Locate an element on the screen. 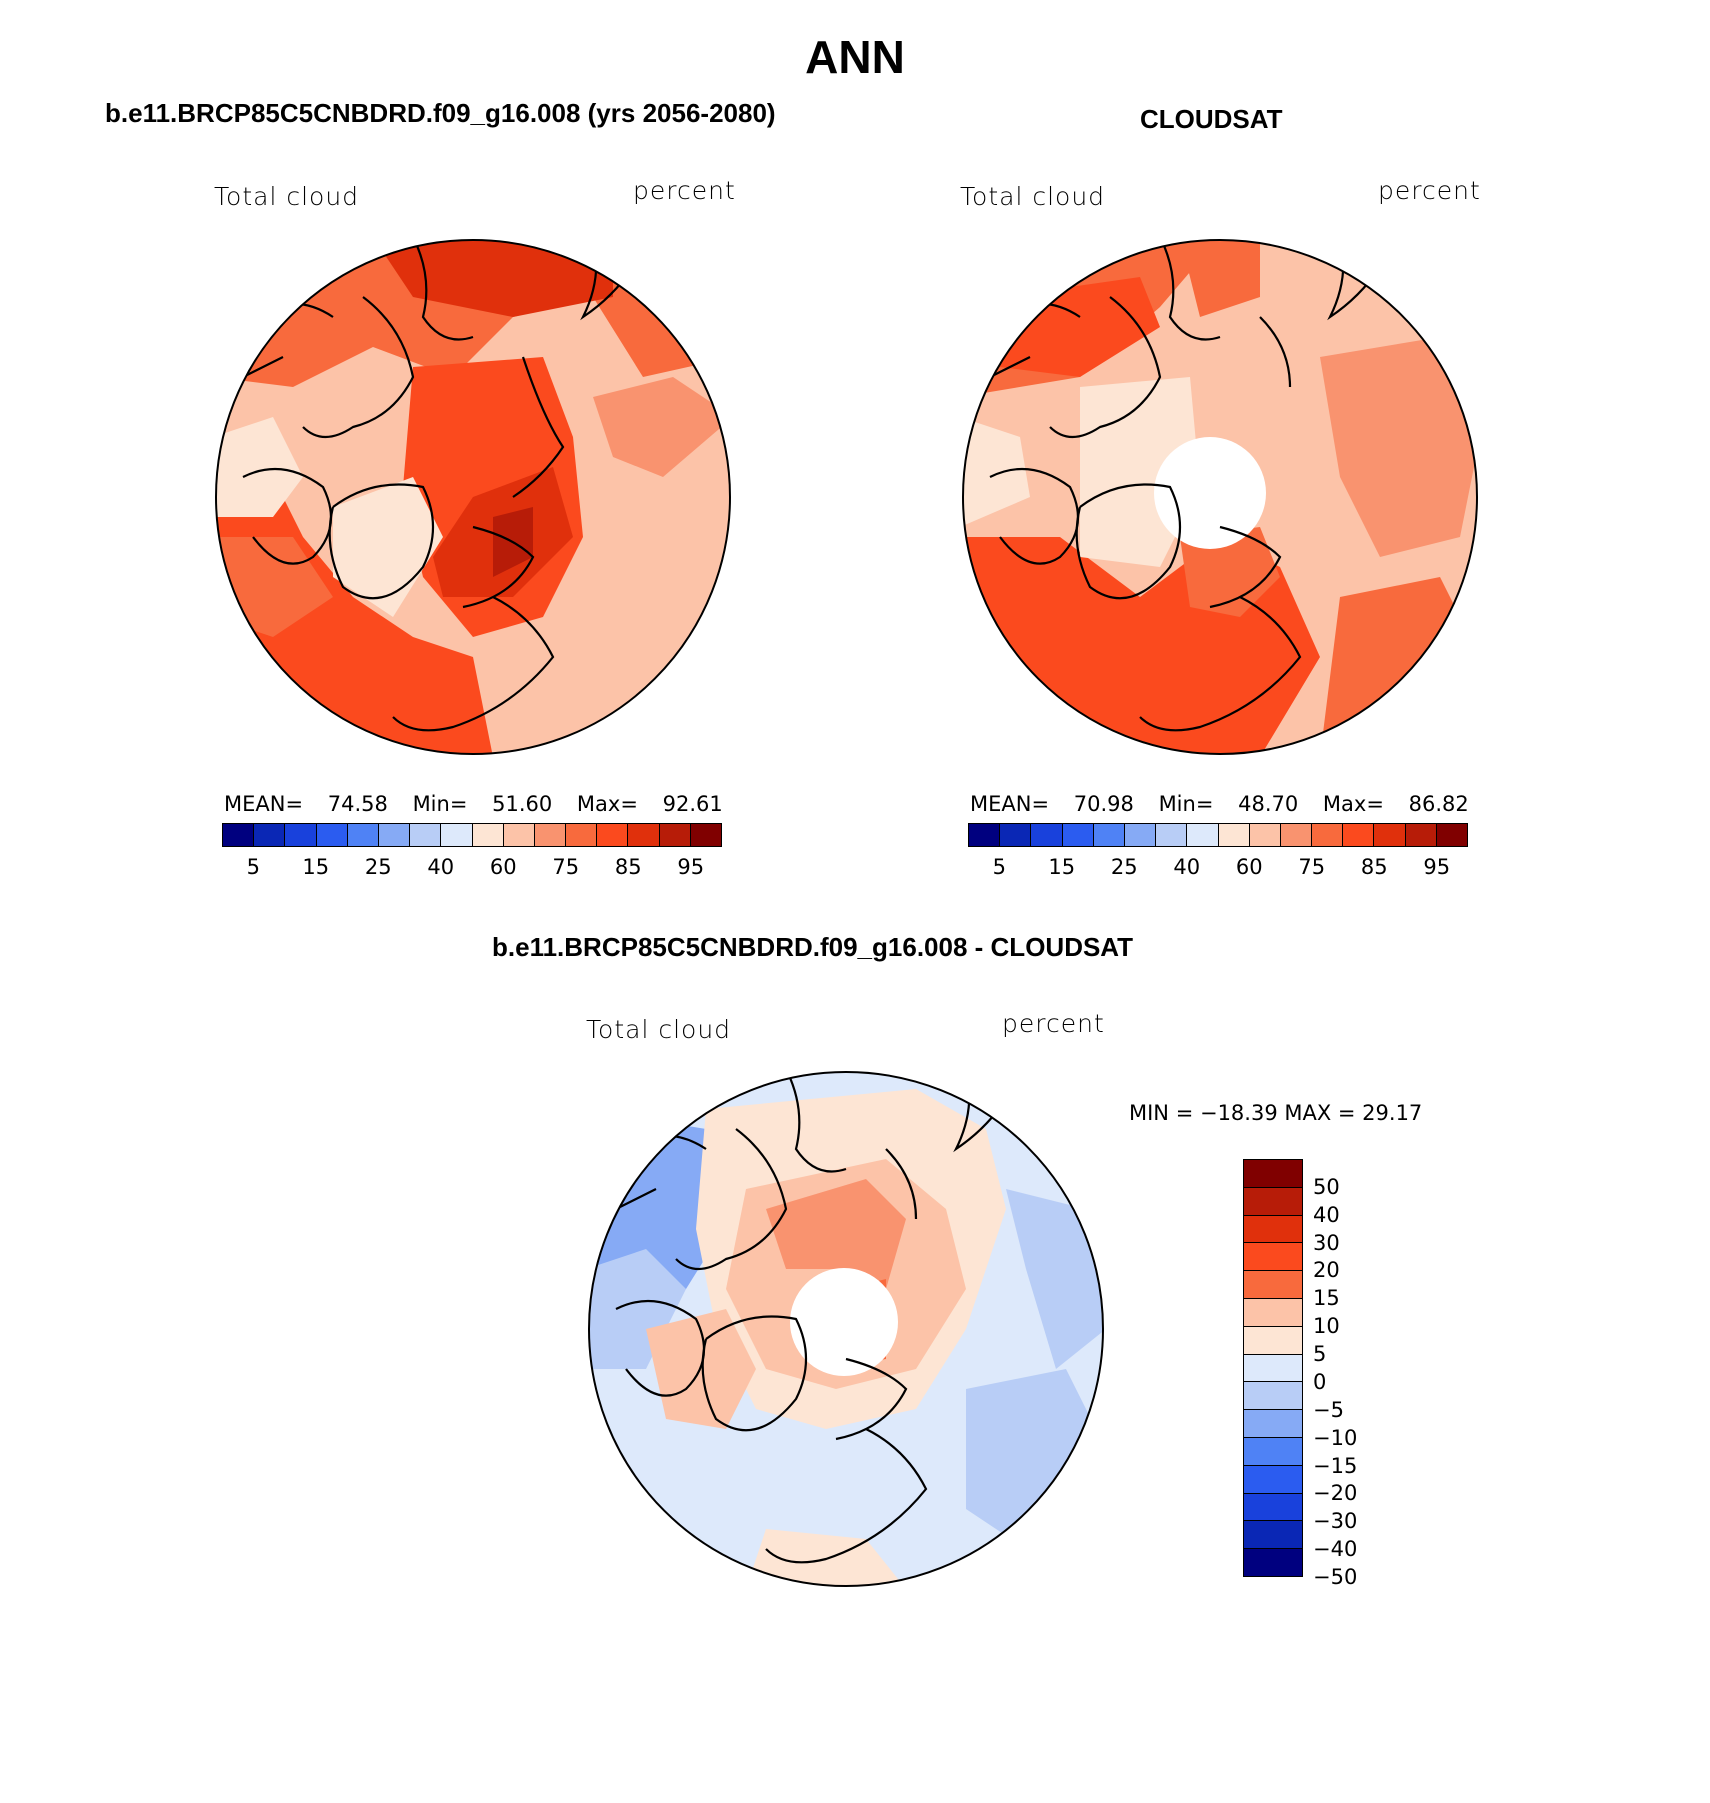 Image resolution: width=1710 pixels, height=1803 pixels. obs-colorbar is located at coordinates (1218, 835).